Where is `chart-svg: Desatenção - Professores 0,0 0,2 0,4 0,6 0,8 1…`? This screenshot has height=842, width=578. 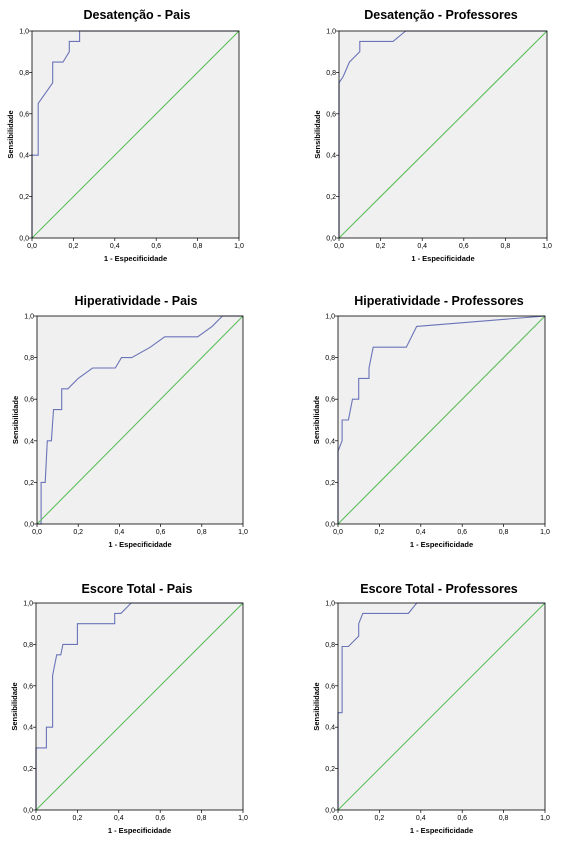 chart-svg: Desatenção - Professores 0,0 0,2 0,4 0,6 0,8 1… is located at coordinates (432, 135).